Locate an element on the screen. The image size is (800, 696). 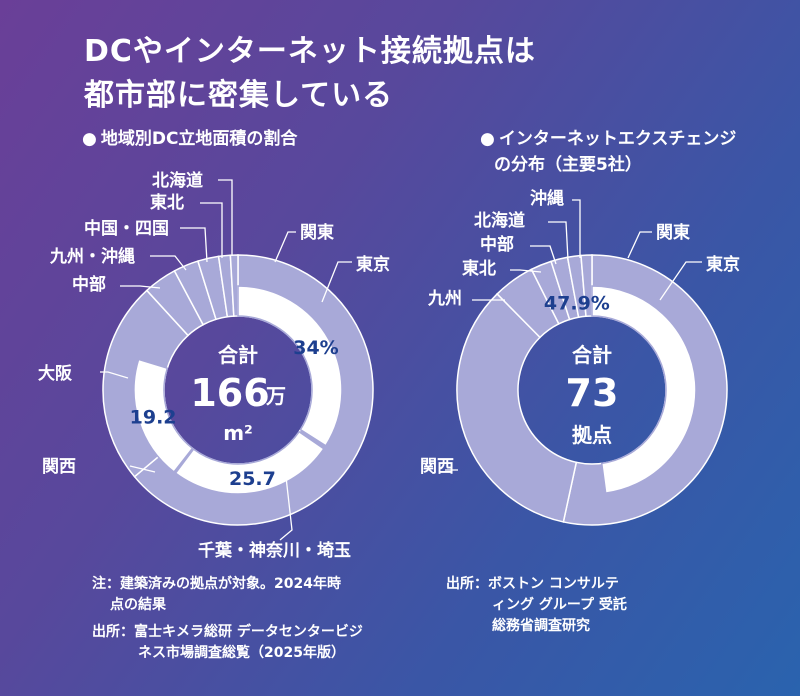
value-label-2: 19.2 is located at coordinates (153, 418).